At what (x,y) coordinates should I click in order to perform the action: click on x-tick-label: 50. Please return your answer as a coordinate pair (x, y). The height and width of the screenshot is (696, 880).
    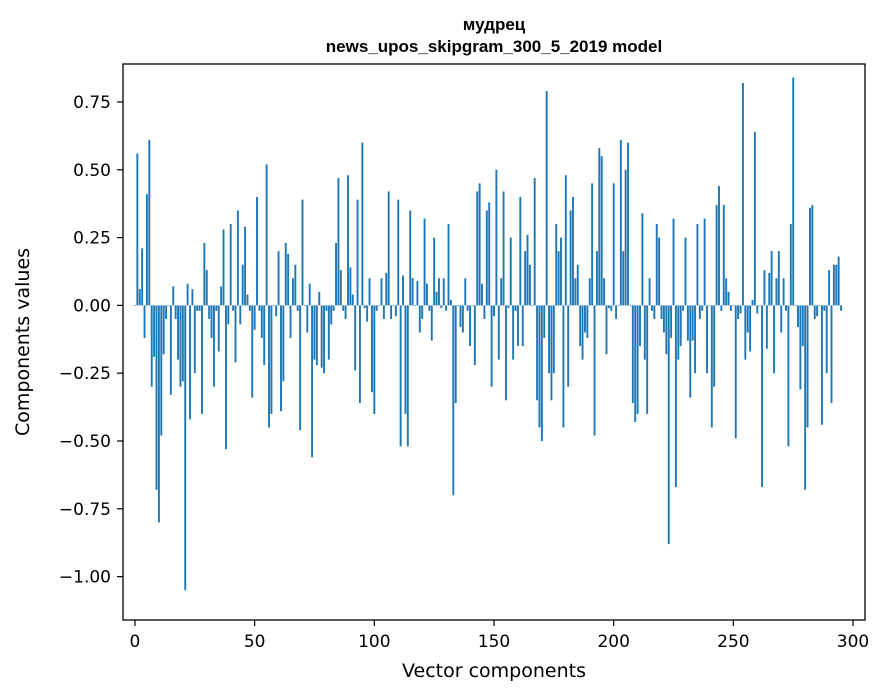
    Looking at the image, I should click on (255, 642).